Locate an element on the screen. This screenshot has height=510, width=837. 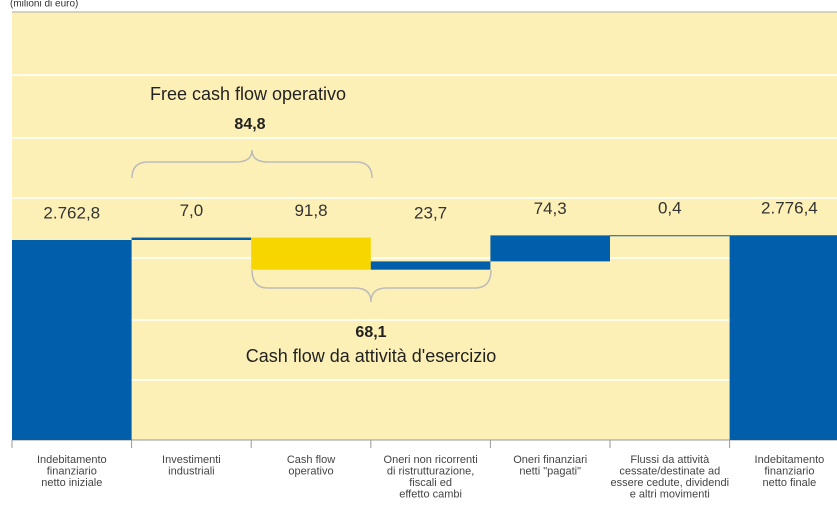
brace-top is located at coordinates (252, 164).